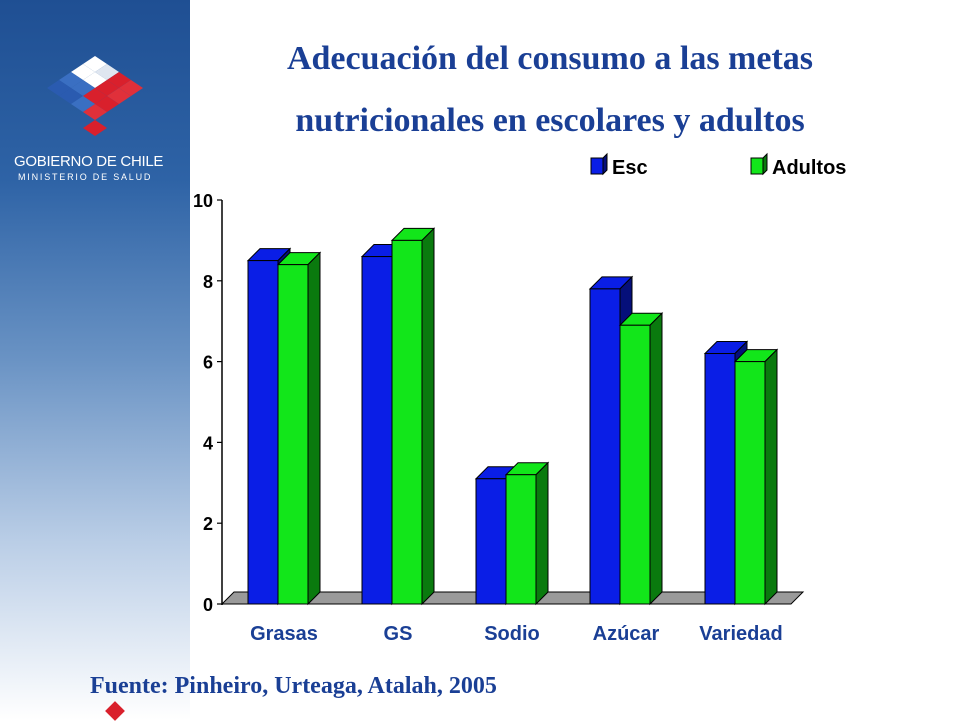 This screenshot has height=721, width=960. I want to click on legend-swatch-adultos, so click(757, 166).